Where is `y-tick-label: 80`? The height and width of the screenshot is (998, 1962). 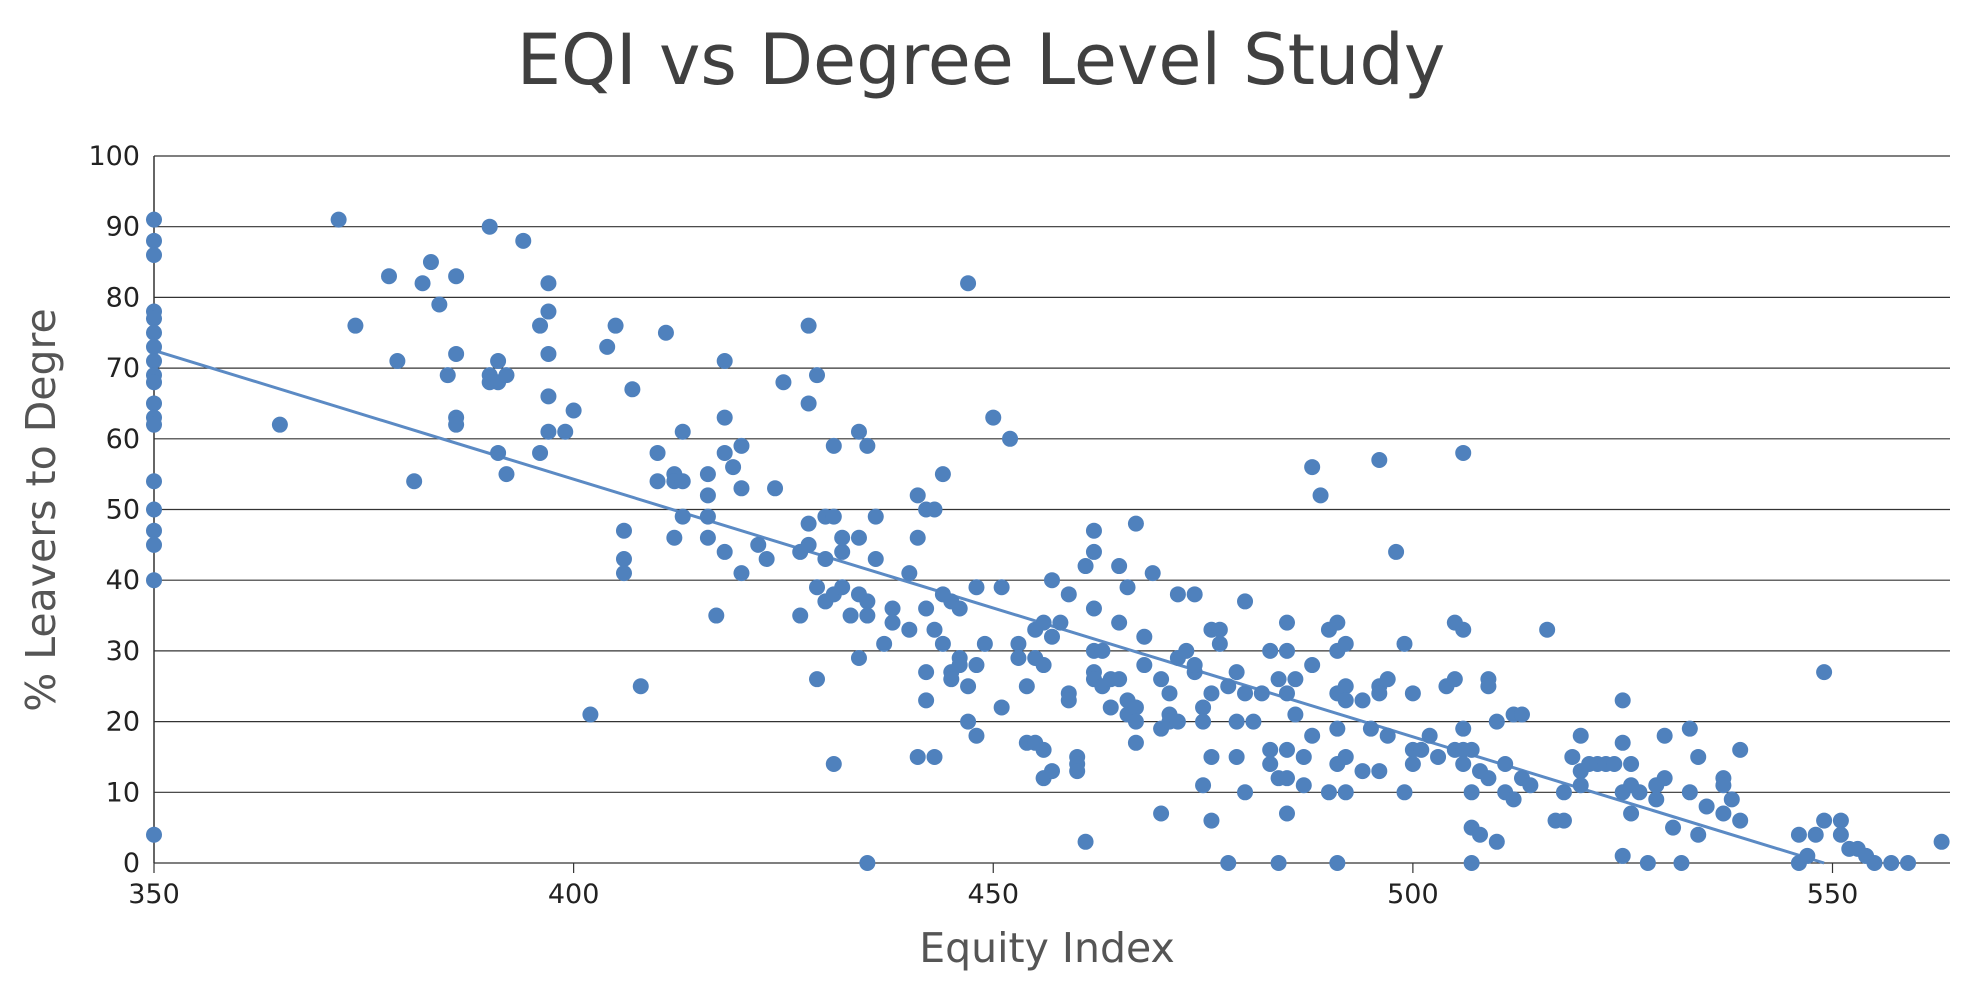 y-tick-label: 80 is located at coordinates (123, 297).